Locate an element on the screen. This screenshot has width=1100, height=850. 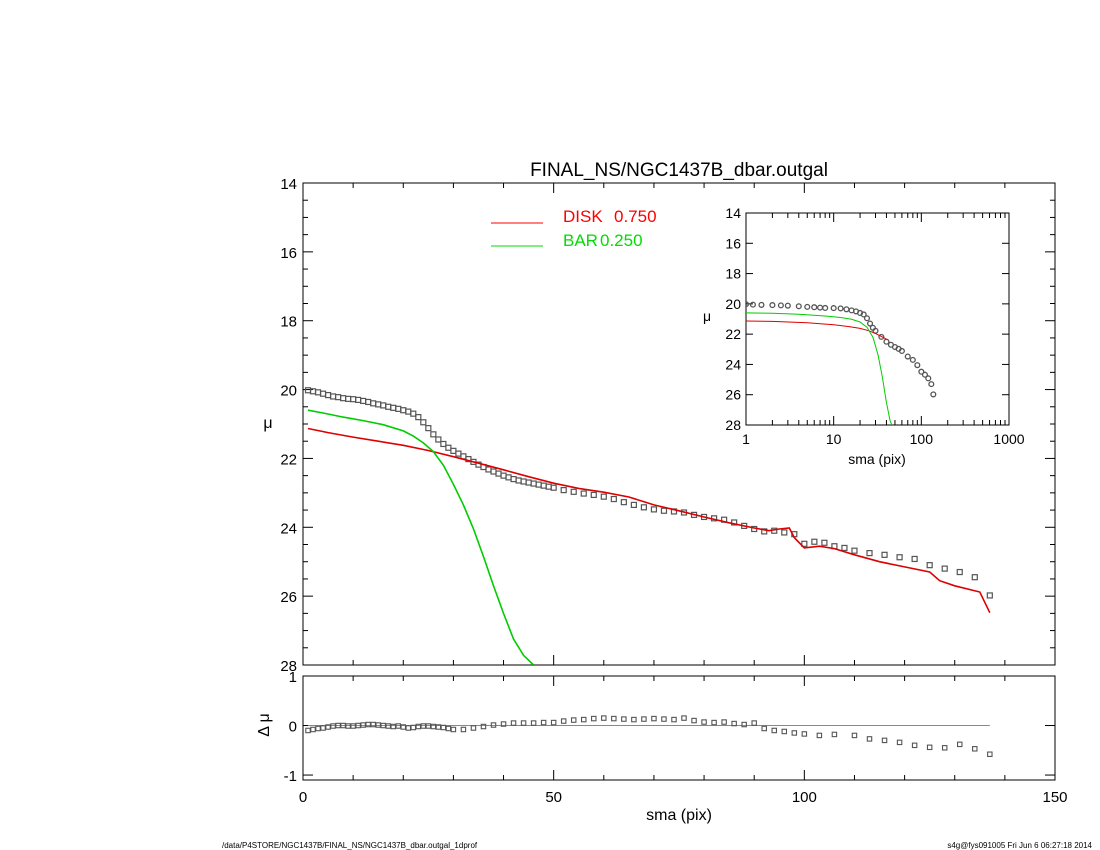
inset-x-tick-label: 100 is located at coordinates (922, 439).